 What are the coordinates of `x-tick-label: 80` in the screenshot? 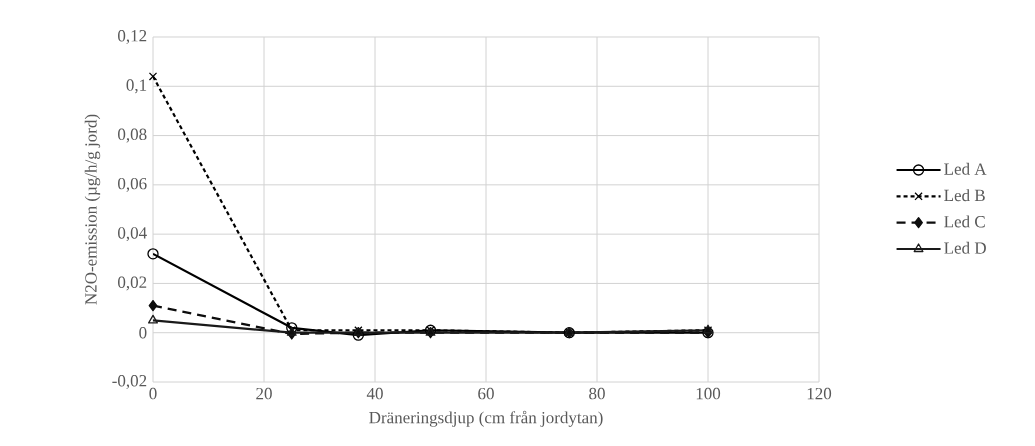 It's located at (597, 393).